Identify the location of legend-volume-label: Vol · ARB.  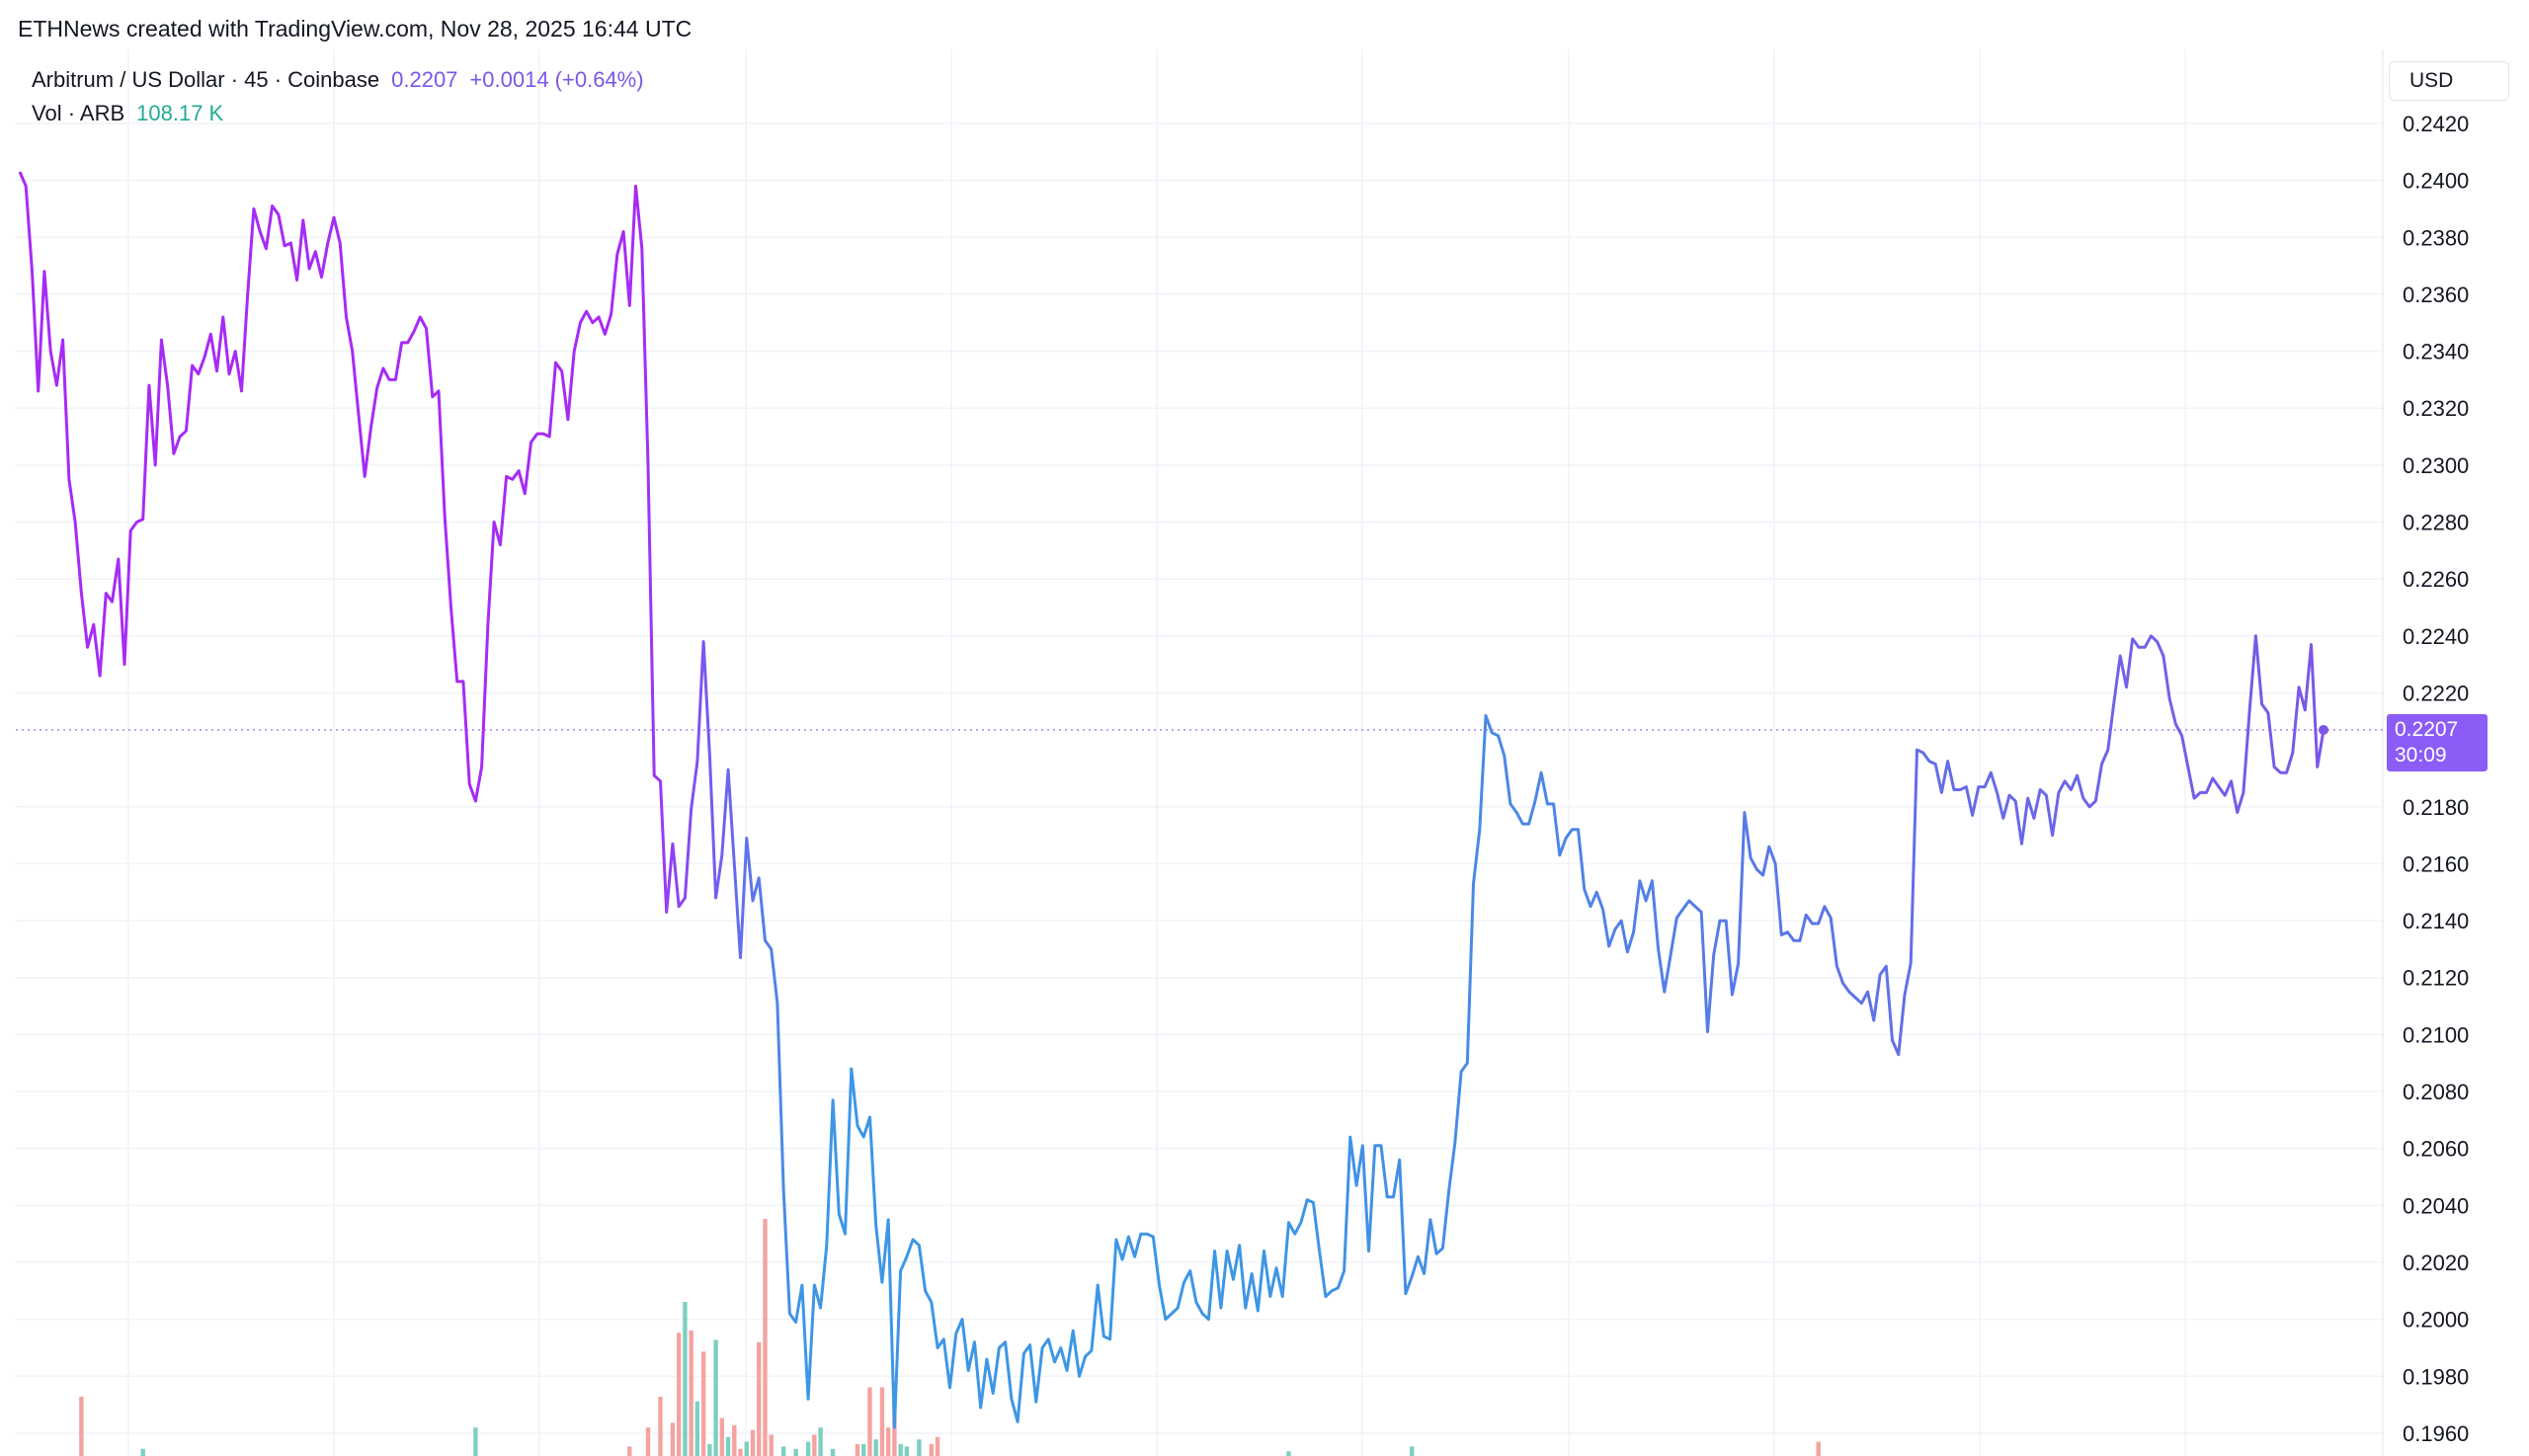
(78, 113).